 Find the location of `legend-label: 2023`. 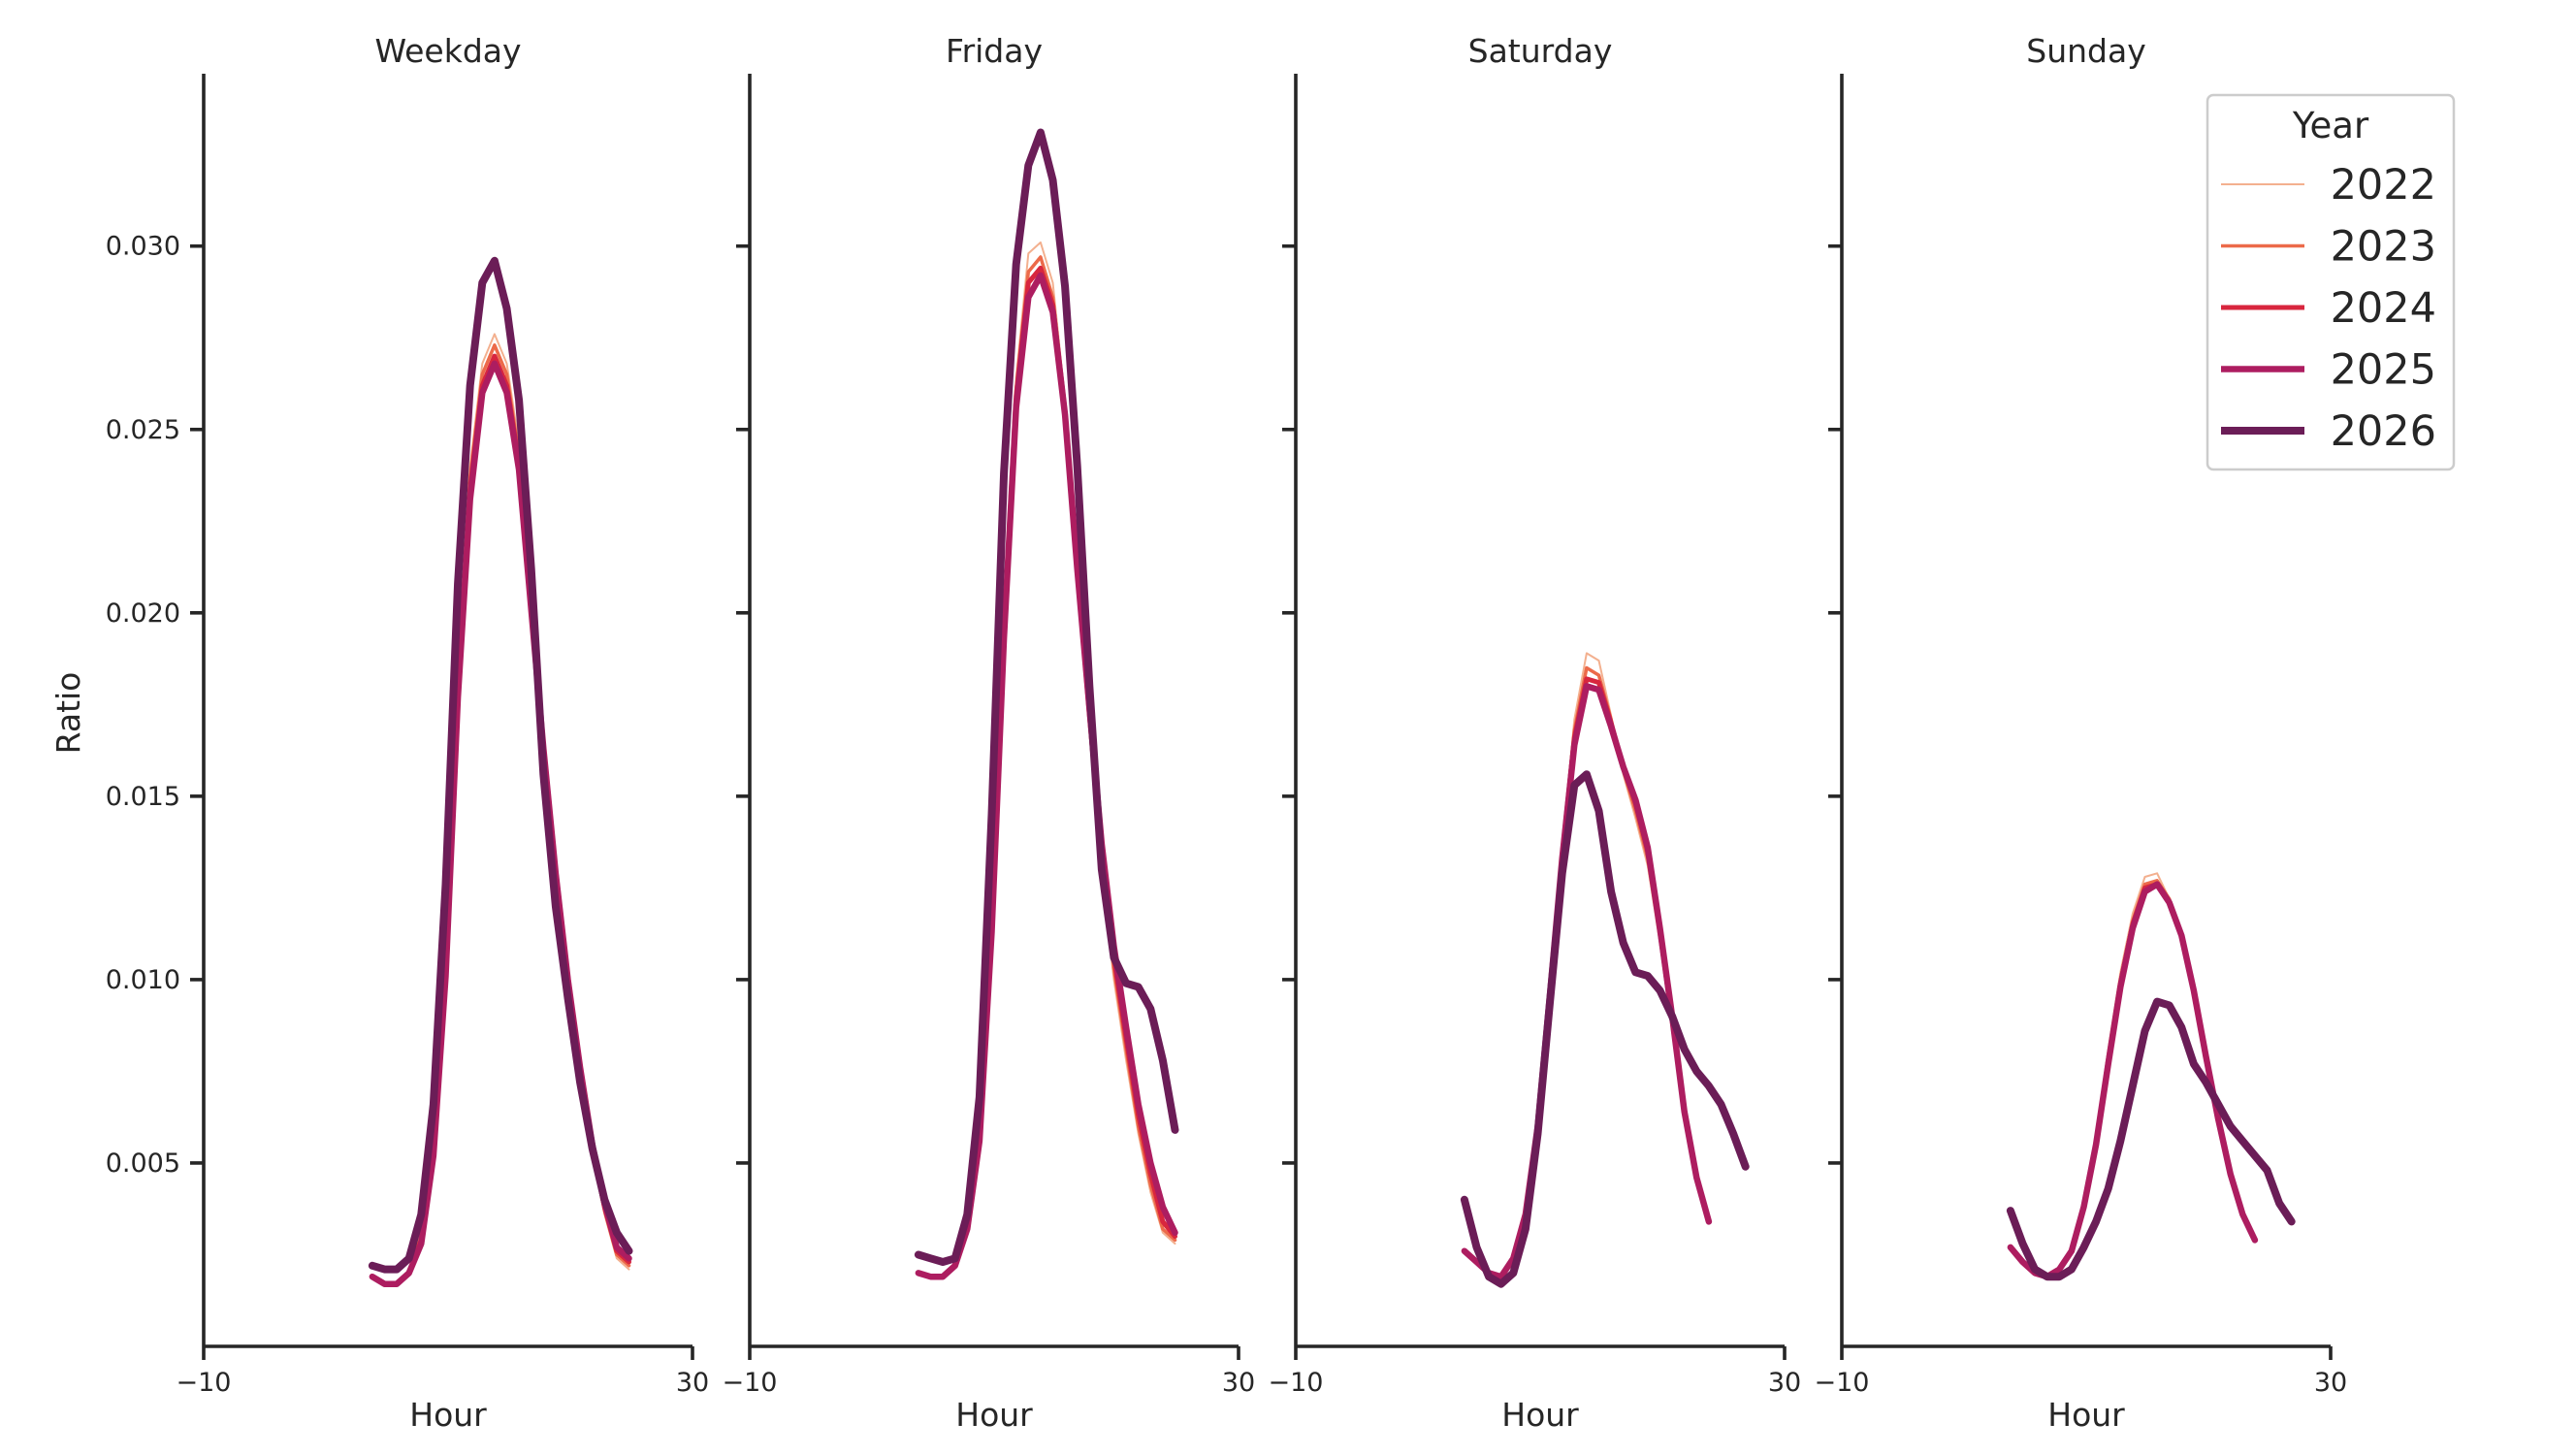

legend-label: 2023 is located at coordinates (2383, 247).